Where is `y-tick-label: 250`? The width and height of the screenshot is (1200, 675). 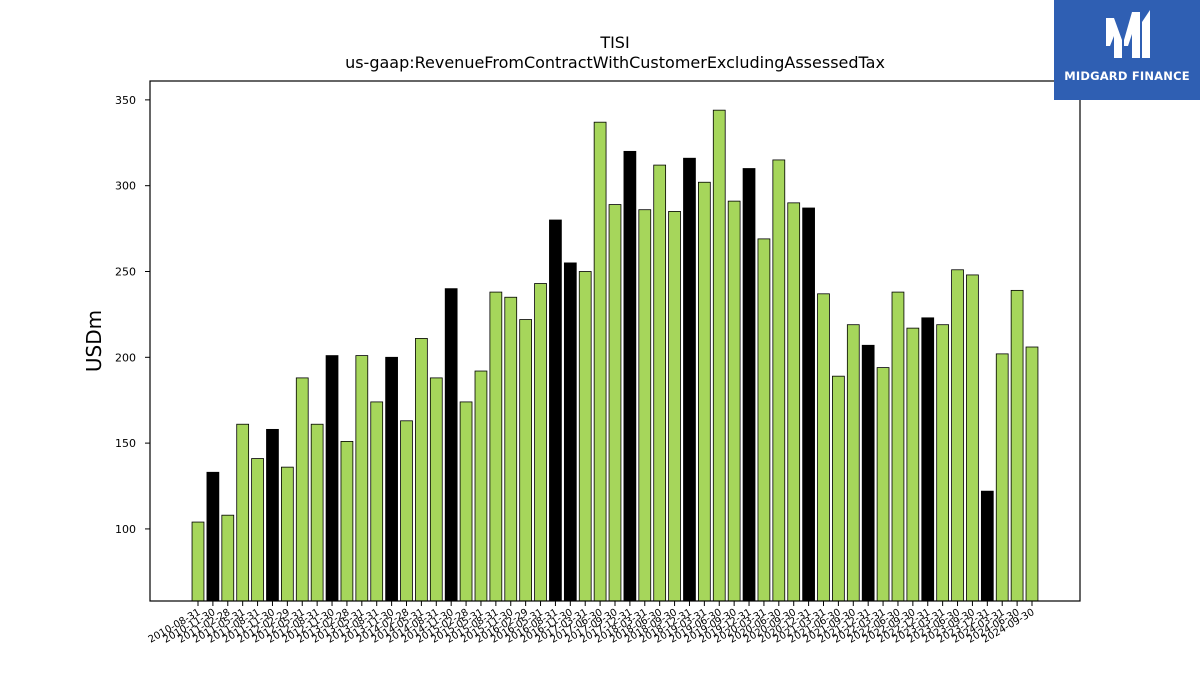
y-tick-label: 250 is located at coordinates (125, 271).